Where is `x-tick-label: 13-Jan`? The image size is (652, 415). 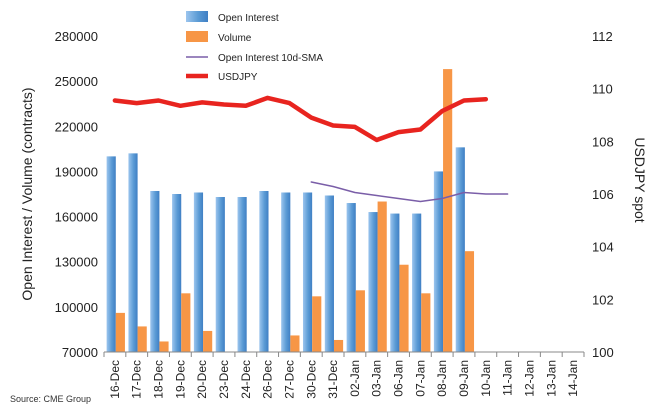
x-tick-label: 13-Jan is located at coordinates (551, 378).